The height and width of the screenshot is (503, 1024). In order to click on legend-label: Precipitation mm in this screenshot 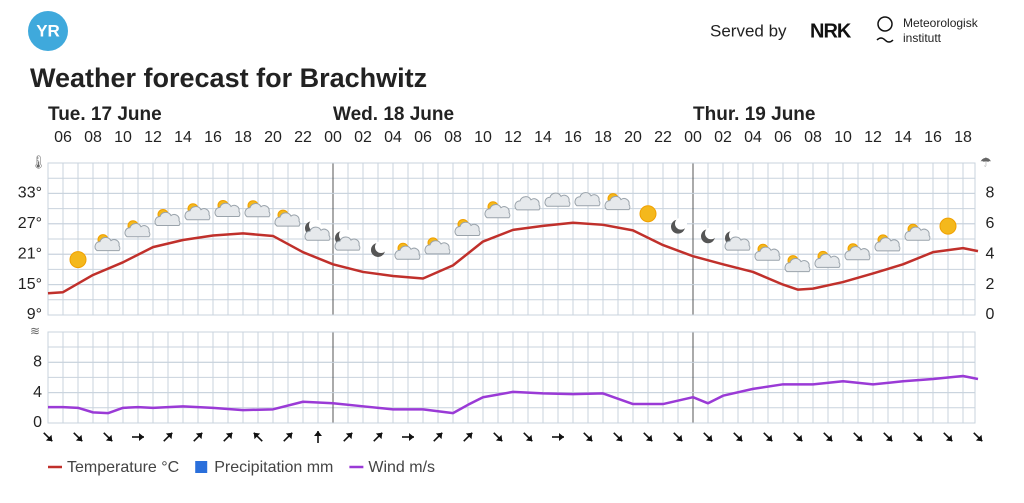, I will do `click(273, 467)`.